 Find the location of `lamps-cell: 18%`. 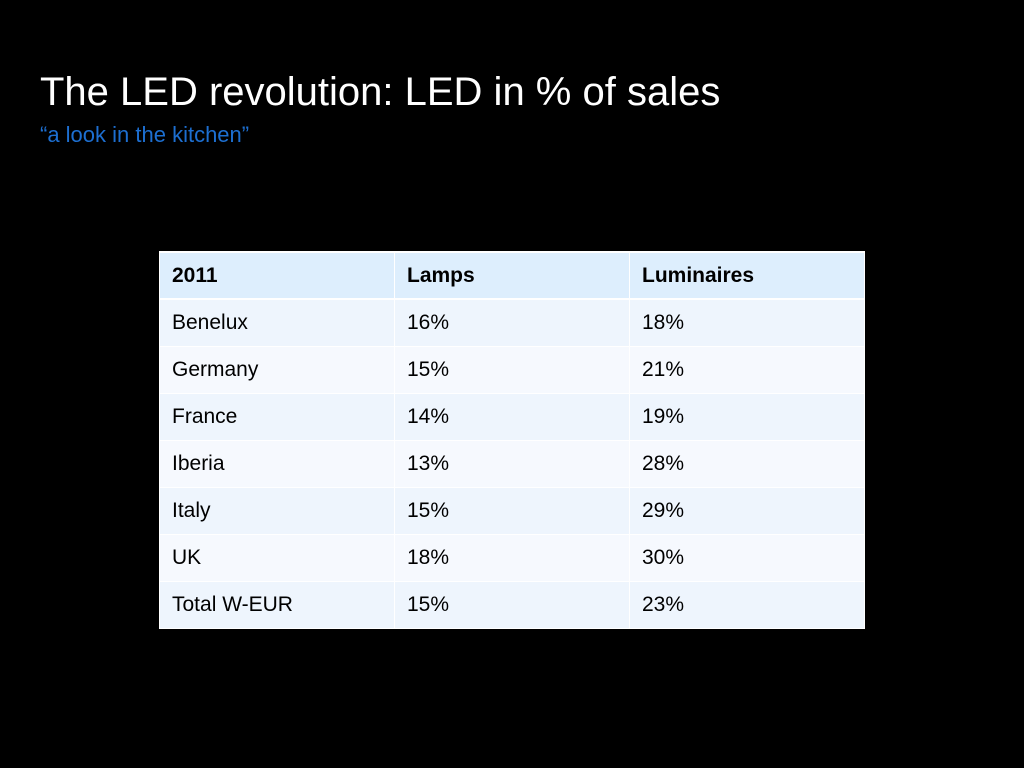

lamps-cell: 18% is located at coordinates (512, 557).